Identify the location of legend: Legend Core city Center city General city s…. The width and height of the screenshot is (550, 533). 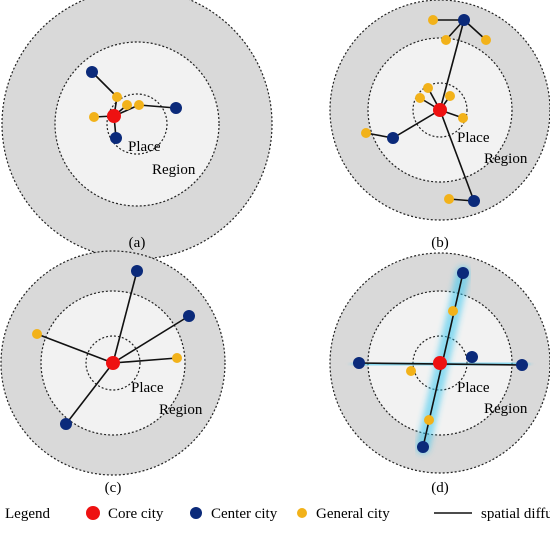
(277, 514).